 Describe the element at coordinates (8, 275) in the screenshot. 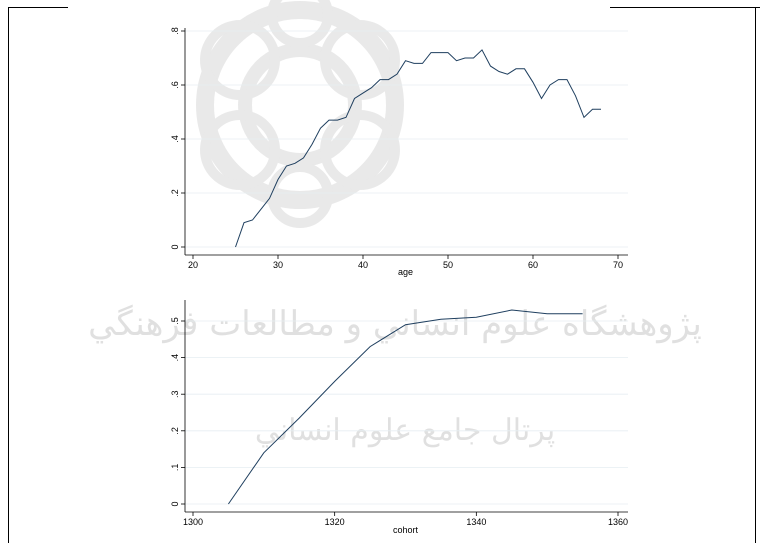

I see `frame-border-left` at that location.